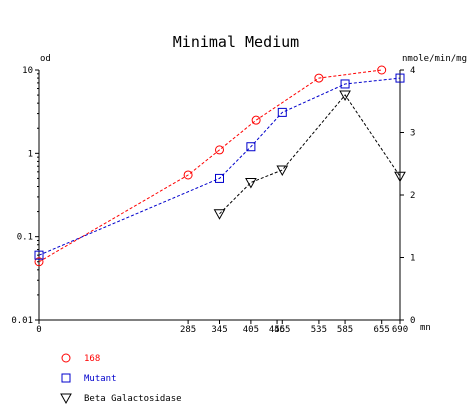 The image size is (472, 405). I want to click on x-tick-label: 285, so click(188, 330).